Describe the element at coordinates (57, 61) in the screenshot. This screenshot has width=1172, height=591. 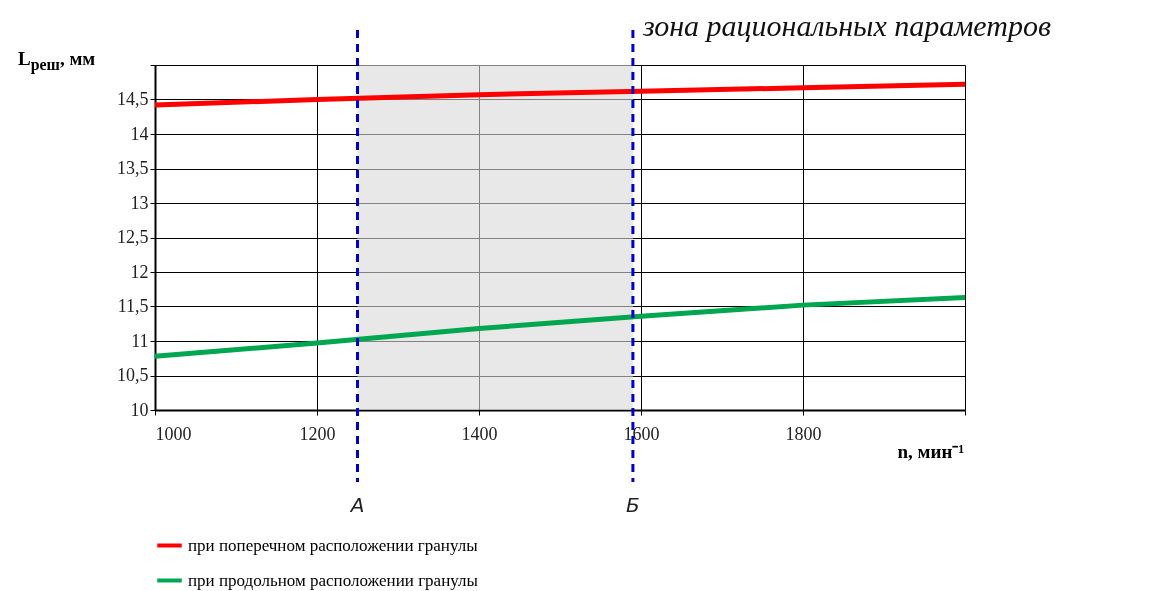
I see `y-axis-title: L$_{реш}$, мм` at that location.